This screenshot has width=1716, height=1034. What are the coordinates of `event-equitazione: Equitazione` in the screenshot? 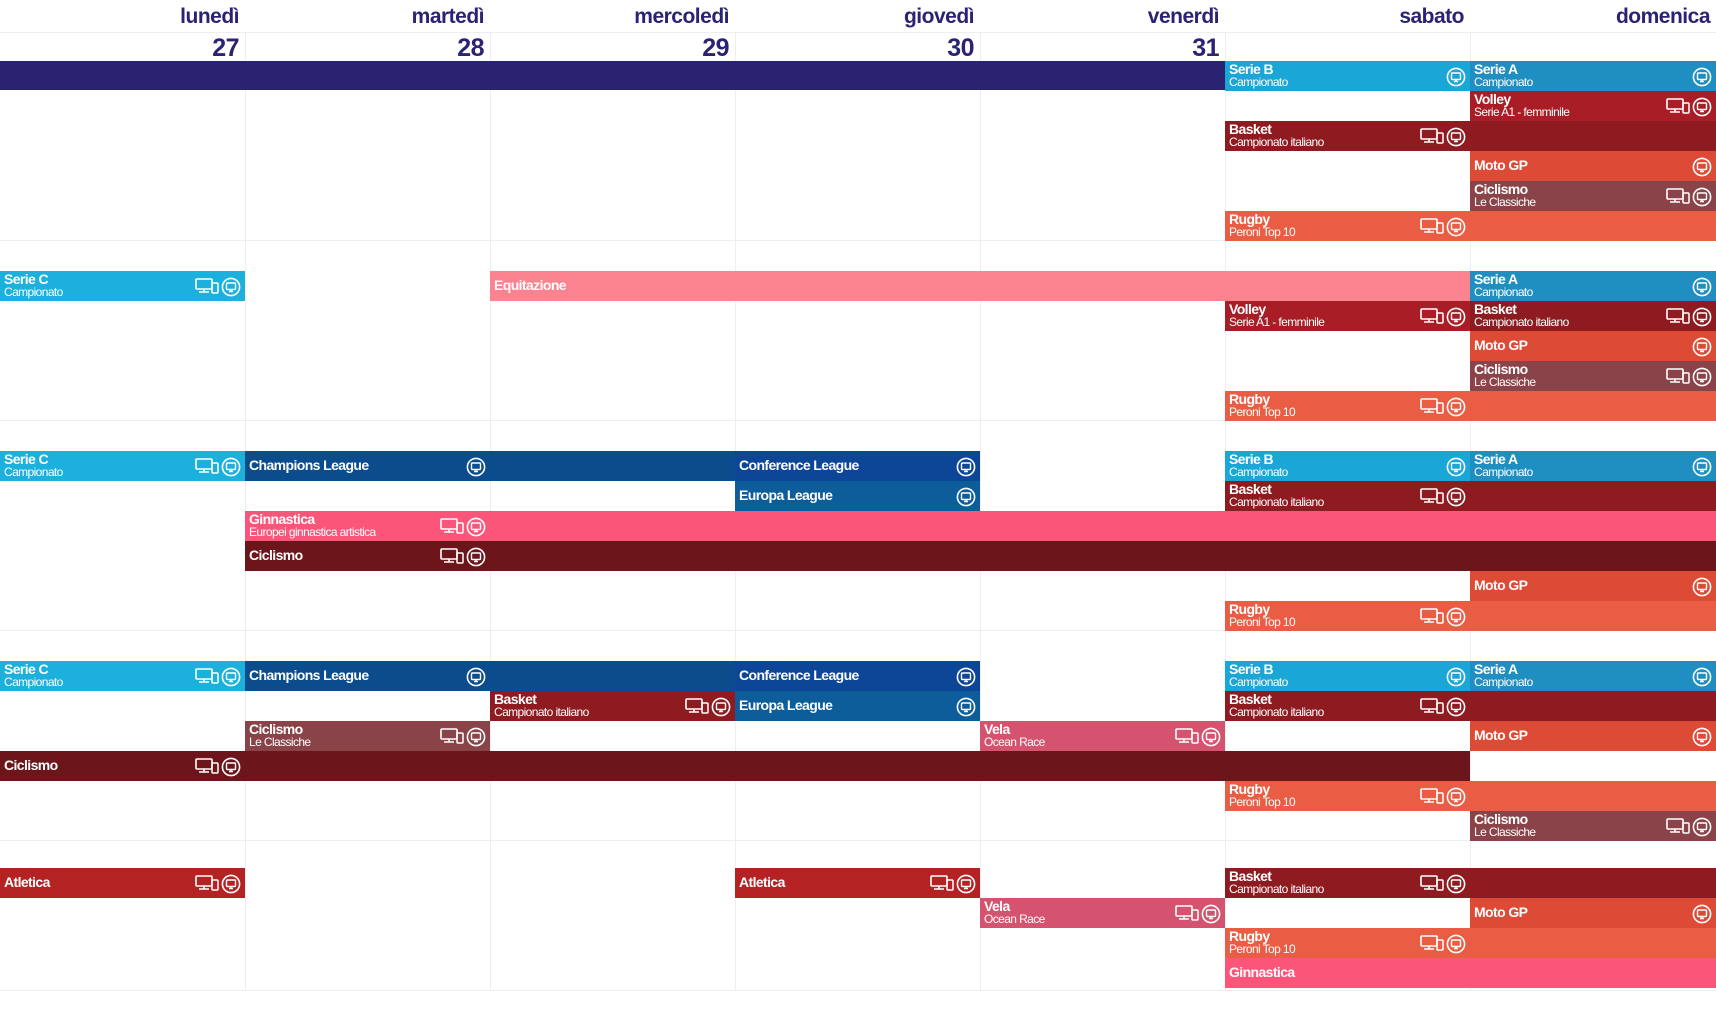 It's located at (980, 286).